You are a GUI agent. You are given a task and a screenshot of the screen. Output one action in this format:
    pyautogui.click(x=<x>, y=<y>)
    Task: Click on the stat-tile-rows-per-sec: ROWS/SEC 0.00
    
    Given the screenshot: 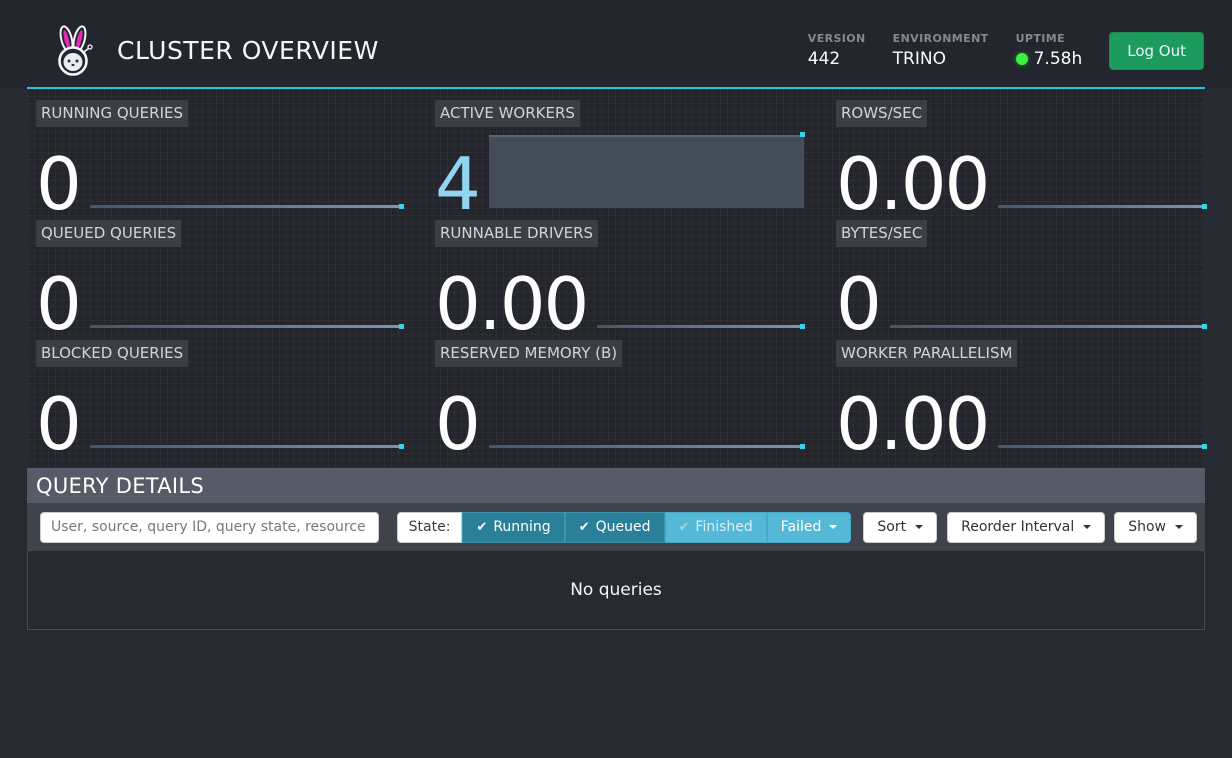 What is the action you would take?
    pyautogui.click(x=1021, y=160)
    